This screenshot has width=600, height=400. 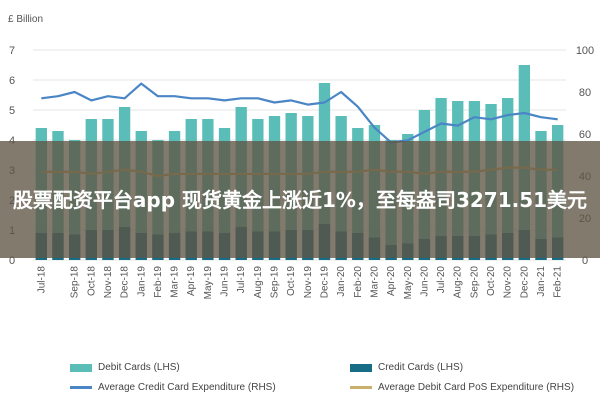 What do you see at coordinates (421, 367) in the screenshot?
I see `legend-credit-label: Credit Cards (LHS)` at bounding box center [421, 367].